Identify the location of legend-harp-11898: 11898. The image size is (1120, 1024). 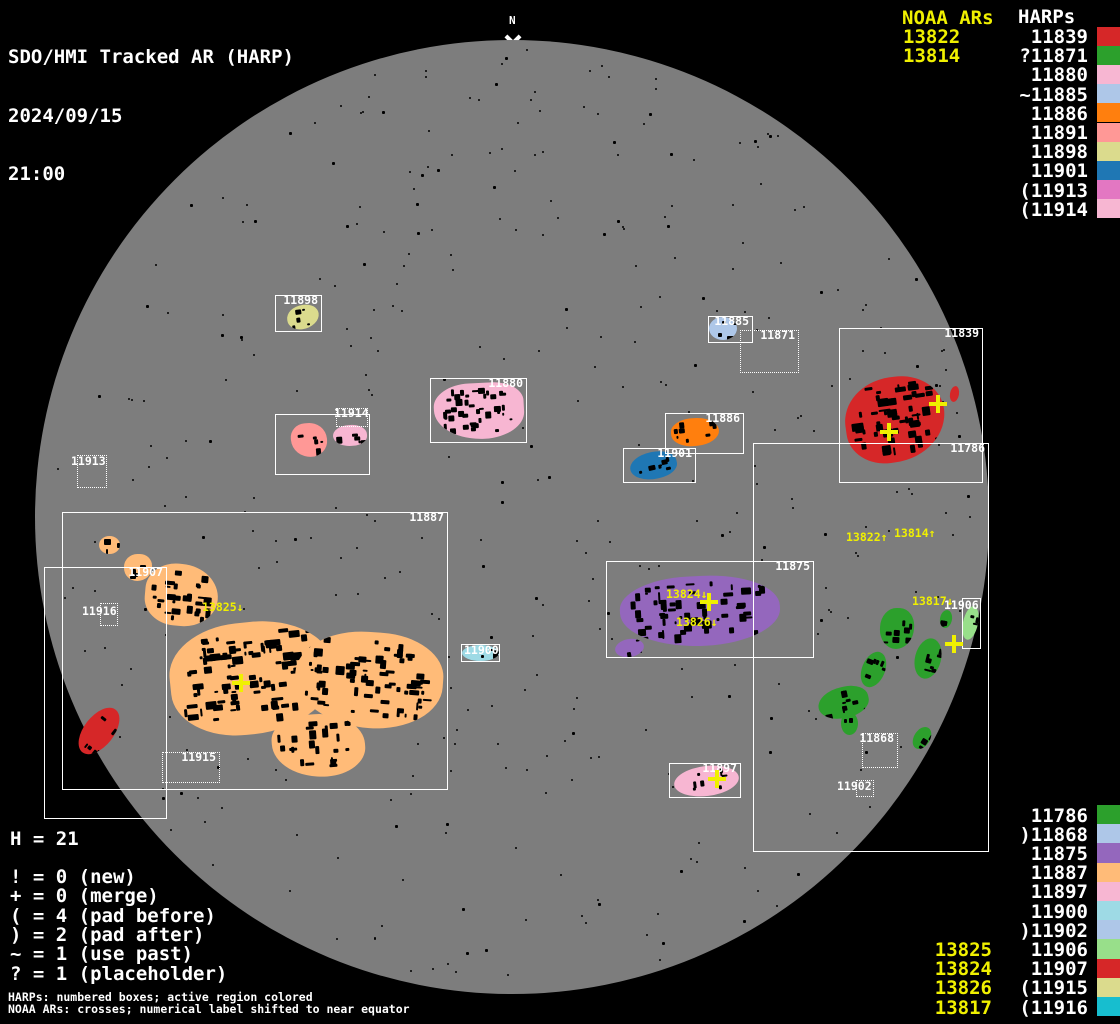
(1059, 152).